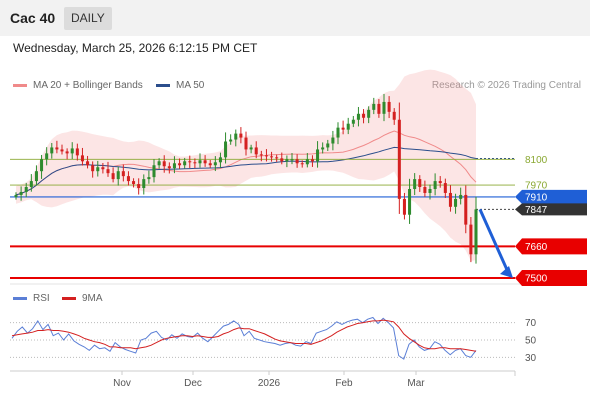 Image resolution: width=590 pixels, height=400 pixels. What do you see at coordinates (551, 196) in the screenshot?
I see `pivot-tag` at bounding box center [551, 196].